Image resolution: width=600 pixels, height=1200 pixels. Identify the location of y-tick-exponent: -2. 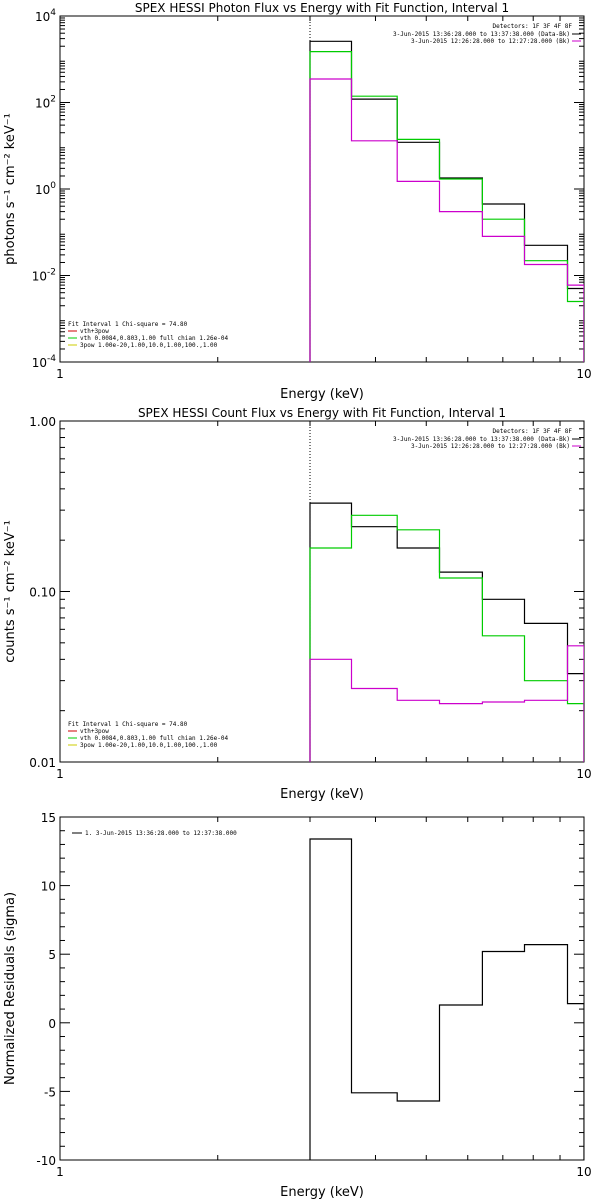
(51, 273).